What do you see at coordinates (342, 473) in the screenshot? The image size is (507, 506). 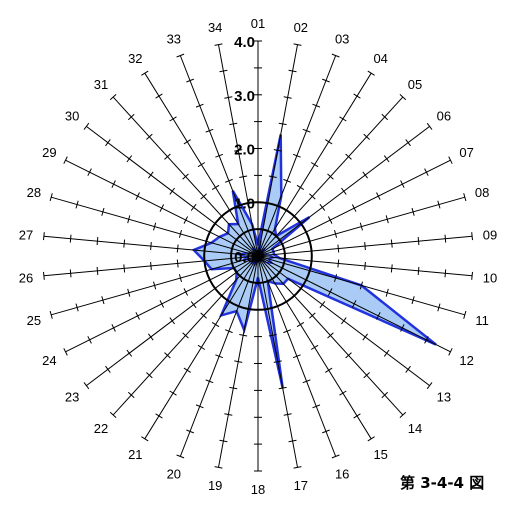 I see `category-label-16: 16` at bounding box center [342, 473].